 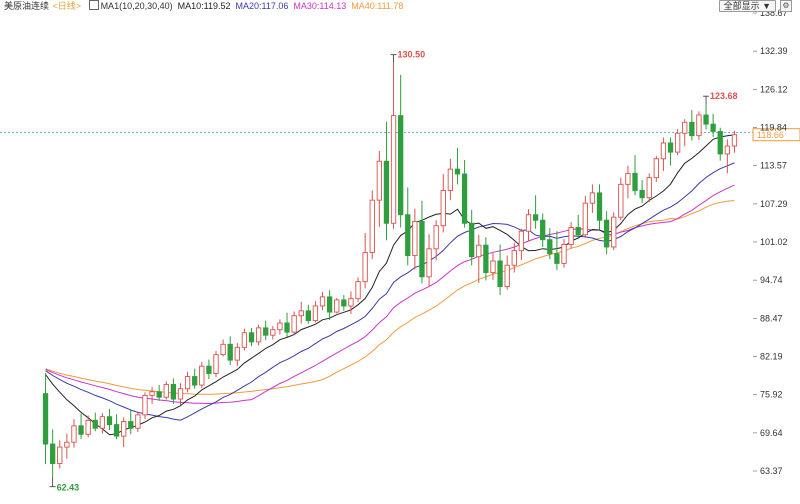 What do you see at coordinates (93, 5) in the screenshot?
I see `indicator-settings-icon` at bounding box center [93, 5].